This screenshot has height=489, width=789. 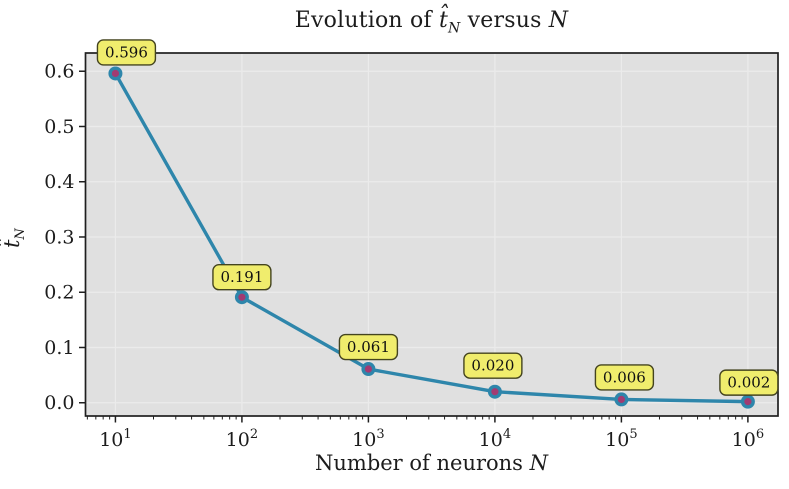 What do you see at coordinates (59, 182) in the screenshot?
I see `y-axis-tick-label: 0.4` at bounding box center [59, 182].